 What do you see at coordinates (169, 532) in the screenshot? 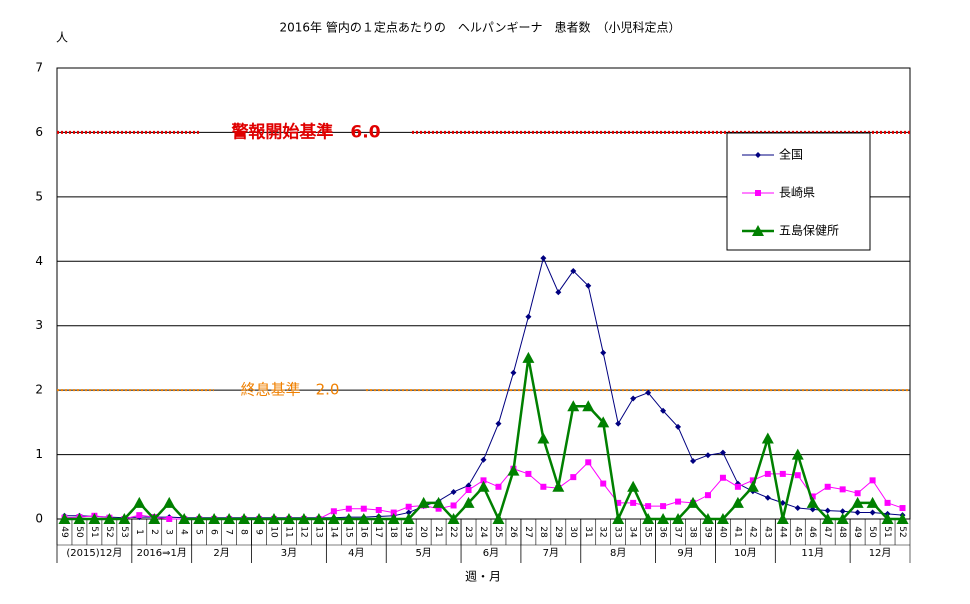
I see `x-tick-label: 3` at bounding box center [169, 532].